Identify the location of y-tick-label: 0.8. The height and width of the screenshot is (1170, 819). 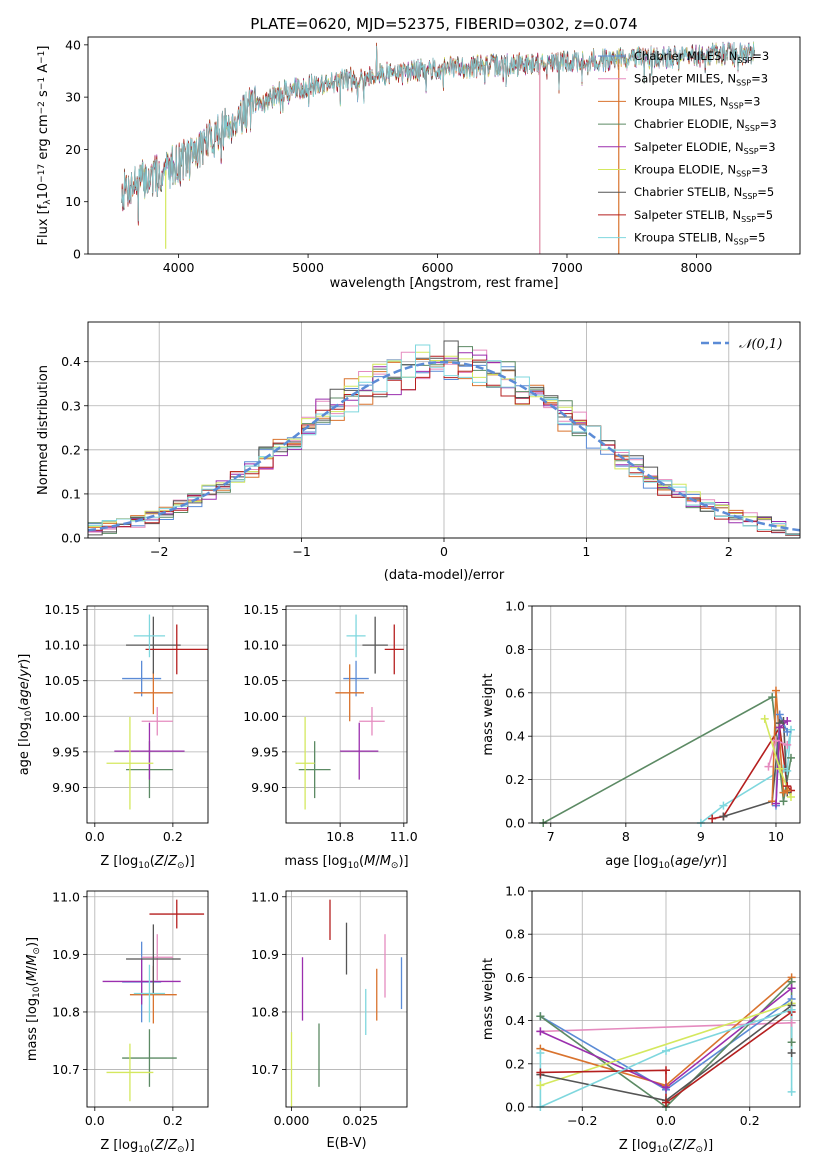
(515, 649).